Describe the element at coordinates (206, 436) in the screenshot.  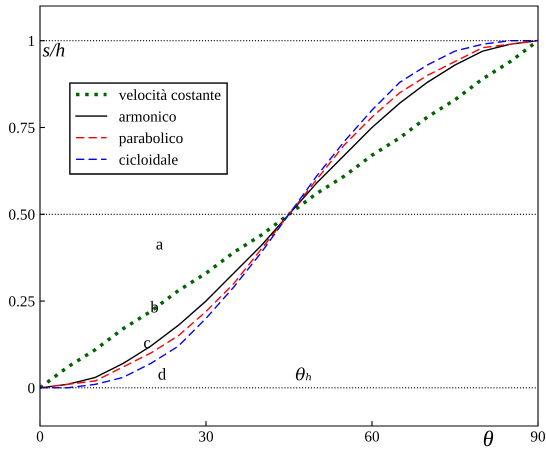
I see `x-tick-label: 30` at that location.